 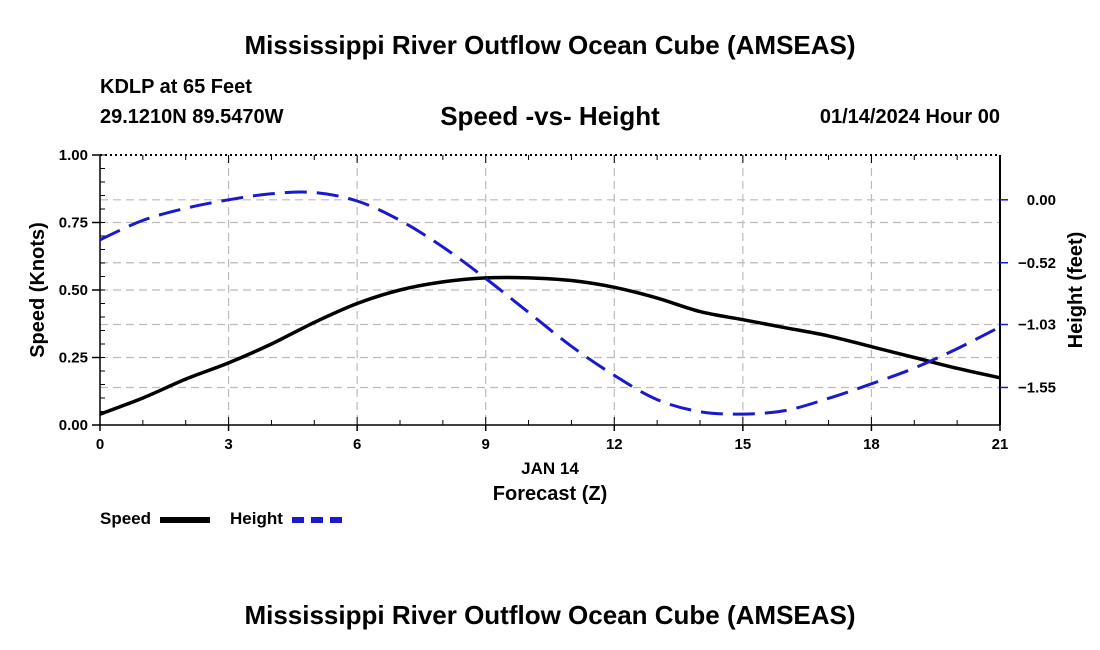 What do you see at coordinates (192, 117) in the screenshot?
I see `station-coordinates: 29.1210N 89.5470W` at bounding box center [192, 117].